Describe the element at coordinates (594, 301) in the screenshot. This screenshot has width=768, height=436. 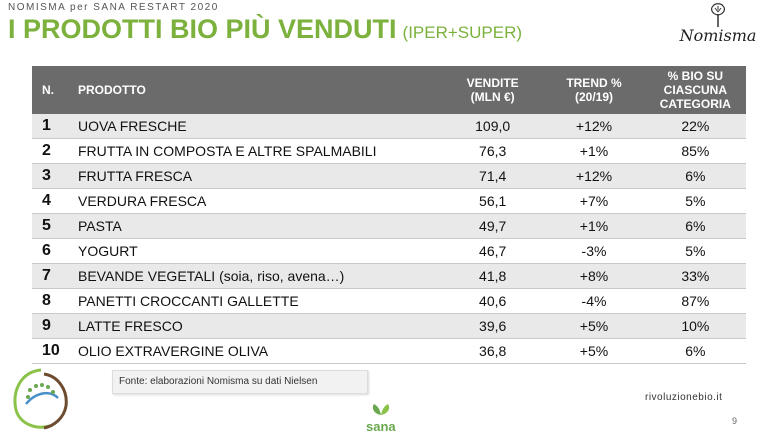
I see `row-trend: -4%` at that location.